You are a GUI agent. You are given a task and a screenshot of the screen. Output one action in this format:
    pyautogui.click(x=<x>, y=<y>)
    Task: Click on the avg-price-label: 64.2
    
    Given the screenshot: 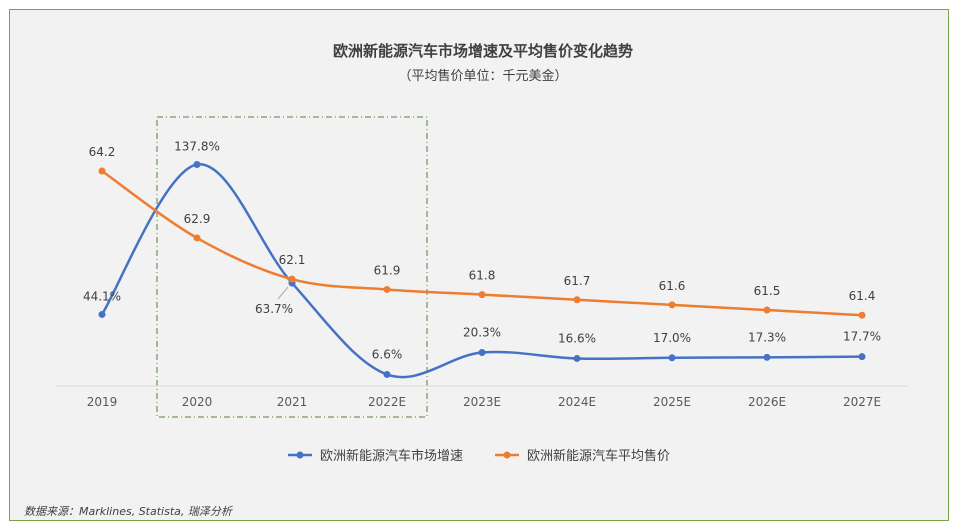 What is the action you would take?
    pyautogui.click(x=102, y=152)
    